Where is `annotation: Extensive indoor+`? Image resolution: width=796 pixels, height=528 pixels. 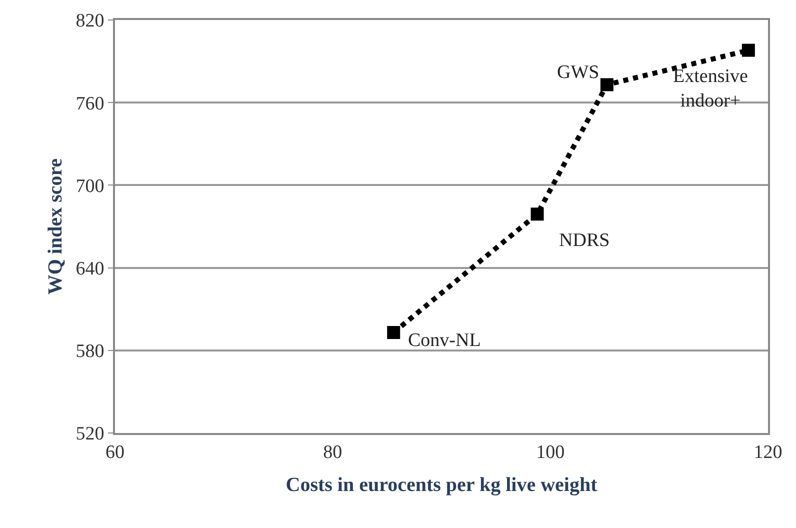 annotation: Extensive indoor+ is located at coordinates (710, 89).